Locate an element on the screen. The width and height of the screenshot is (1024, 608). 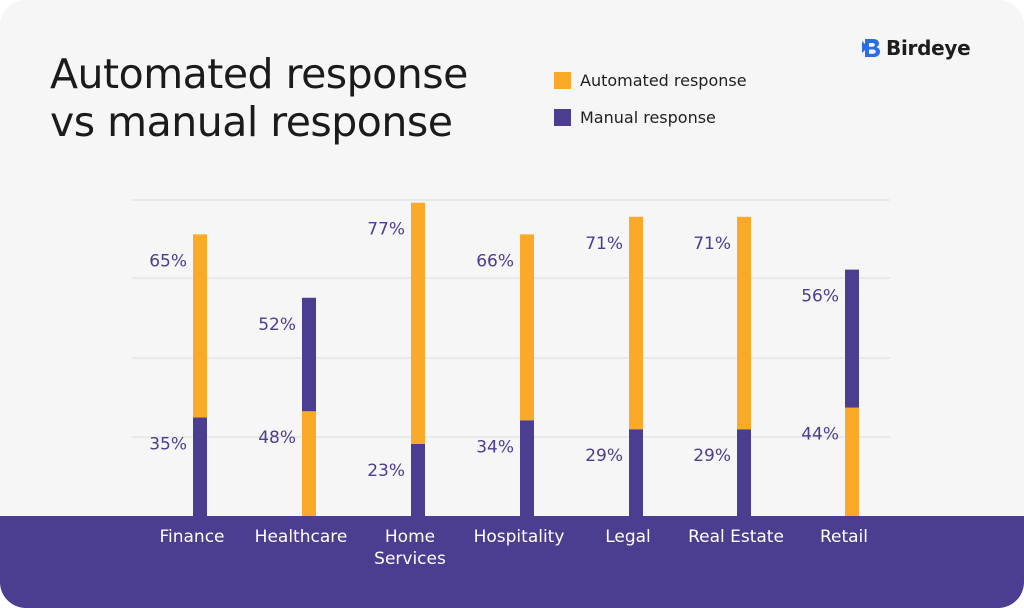
category-label-line: Retail is located at coordinates (844, 537).